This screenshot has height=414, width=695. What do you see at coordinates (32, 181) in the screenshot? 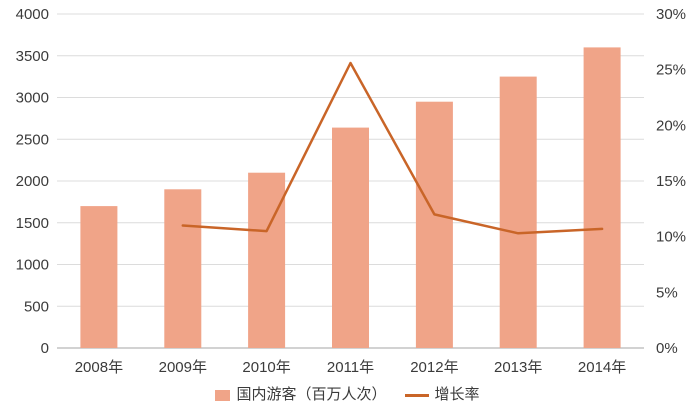
I see `left-axis-tick-2000: 2000` at bounding box center [32, 181].